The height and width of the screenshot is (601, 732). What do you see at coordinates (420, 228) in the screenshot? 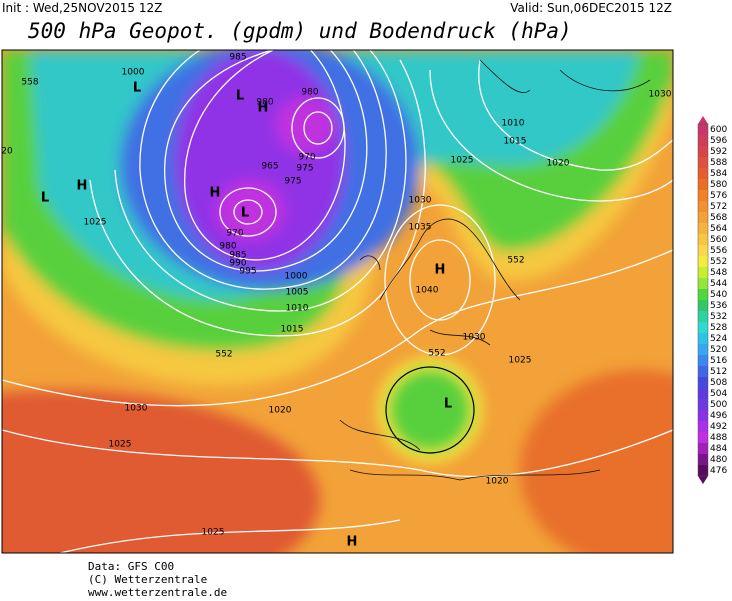
I see `isobar-label: 1035` at bounding box center [420, 228].